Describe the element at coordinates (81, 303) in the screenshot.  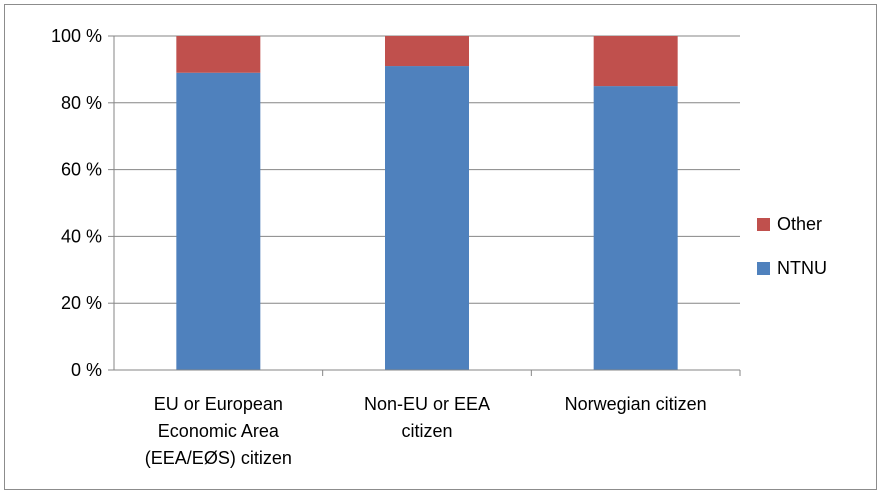
I see `y-tick-label: 20 %` at that location.